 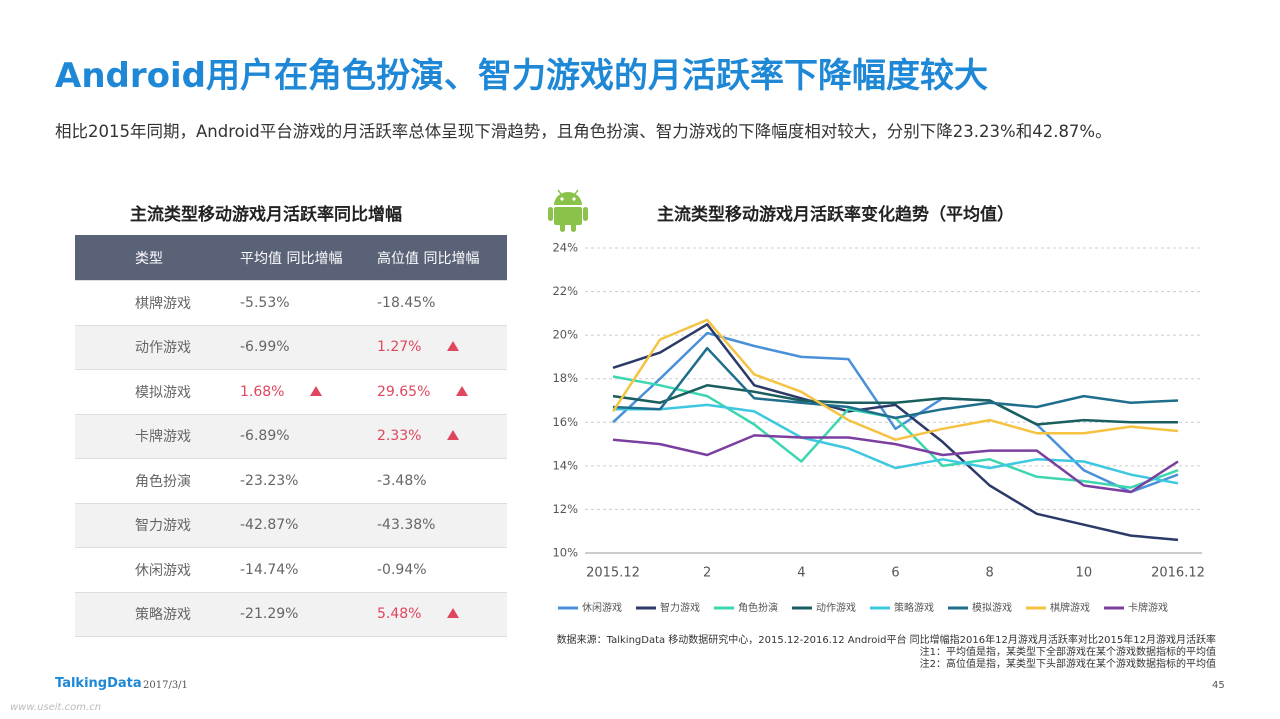 What do you see at coordinates (521, 76) in the screenshot?
I see `slide-title: Android用户在角色扮演、智力游戏的月活跃率下降幅度较大` at bounding box center [521, 76].